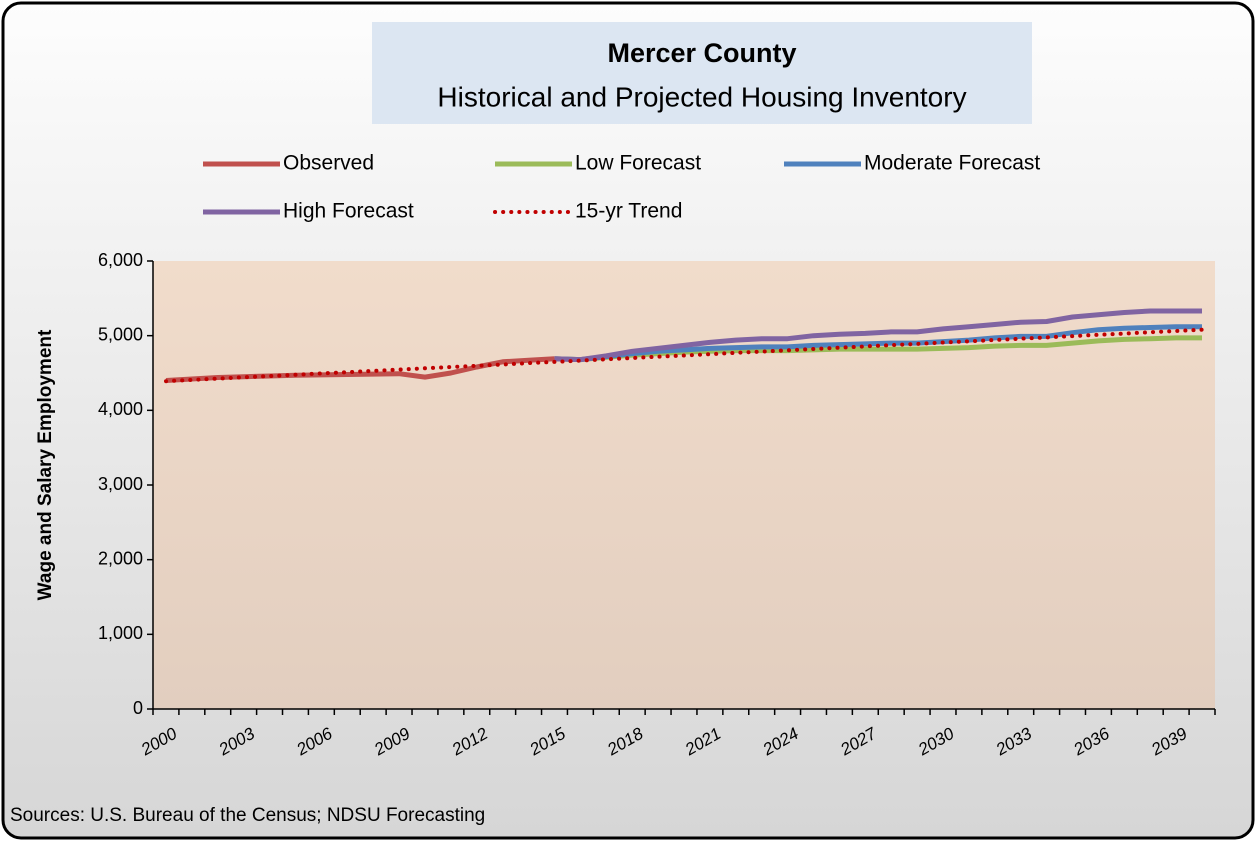 The image size is (1257, 842). Describe the element at coordinates (348, 211) in the screenshot. I see `legend-label: High Forecast` at that location.